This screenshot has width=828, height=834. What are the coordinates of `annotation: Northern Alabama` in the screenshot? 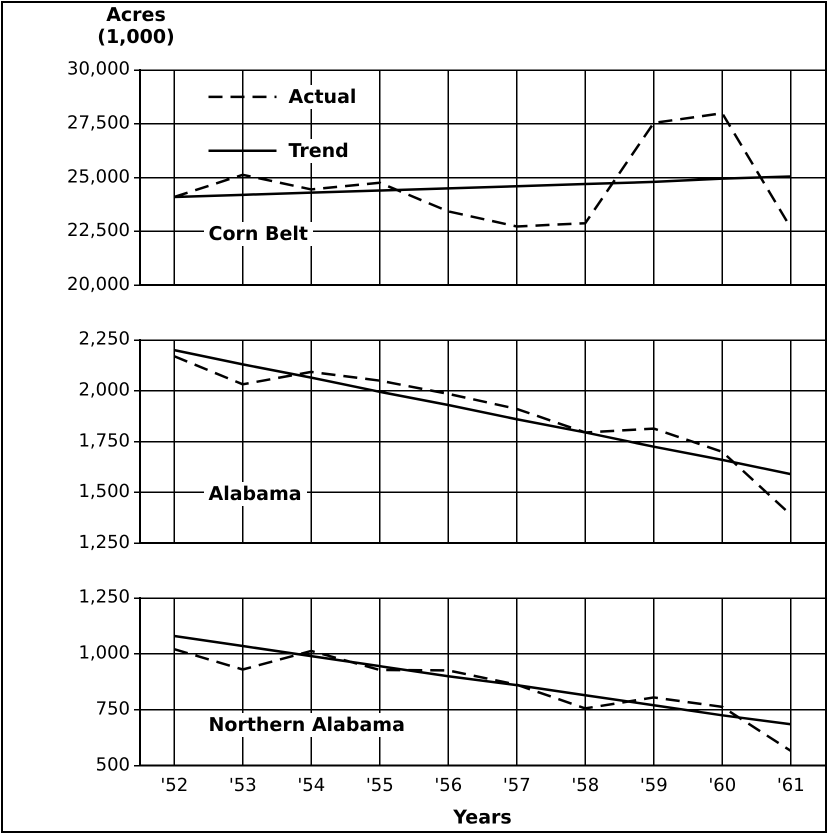 It's located at (307, 725).